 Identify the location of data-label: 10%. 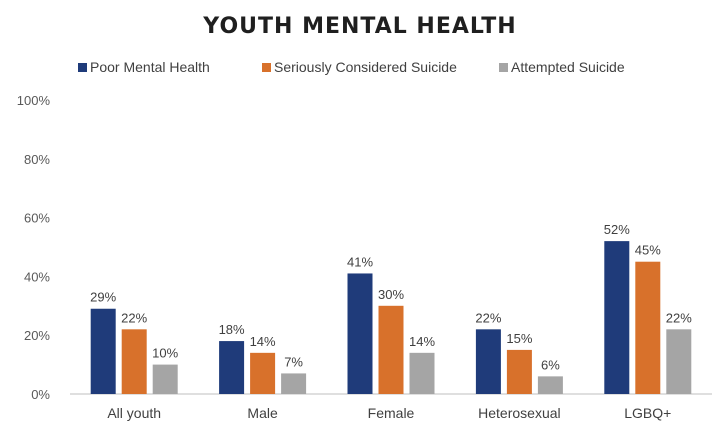
(165, 353).